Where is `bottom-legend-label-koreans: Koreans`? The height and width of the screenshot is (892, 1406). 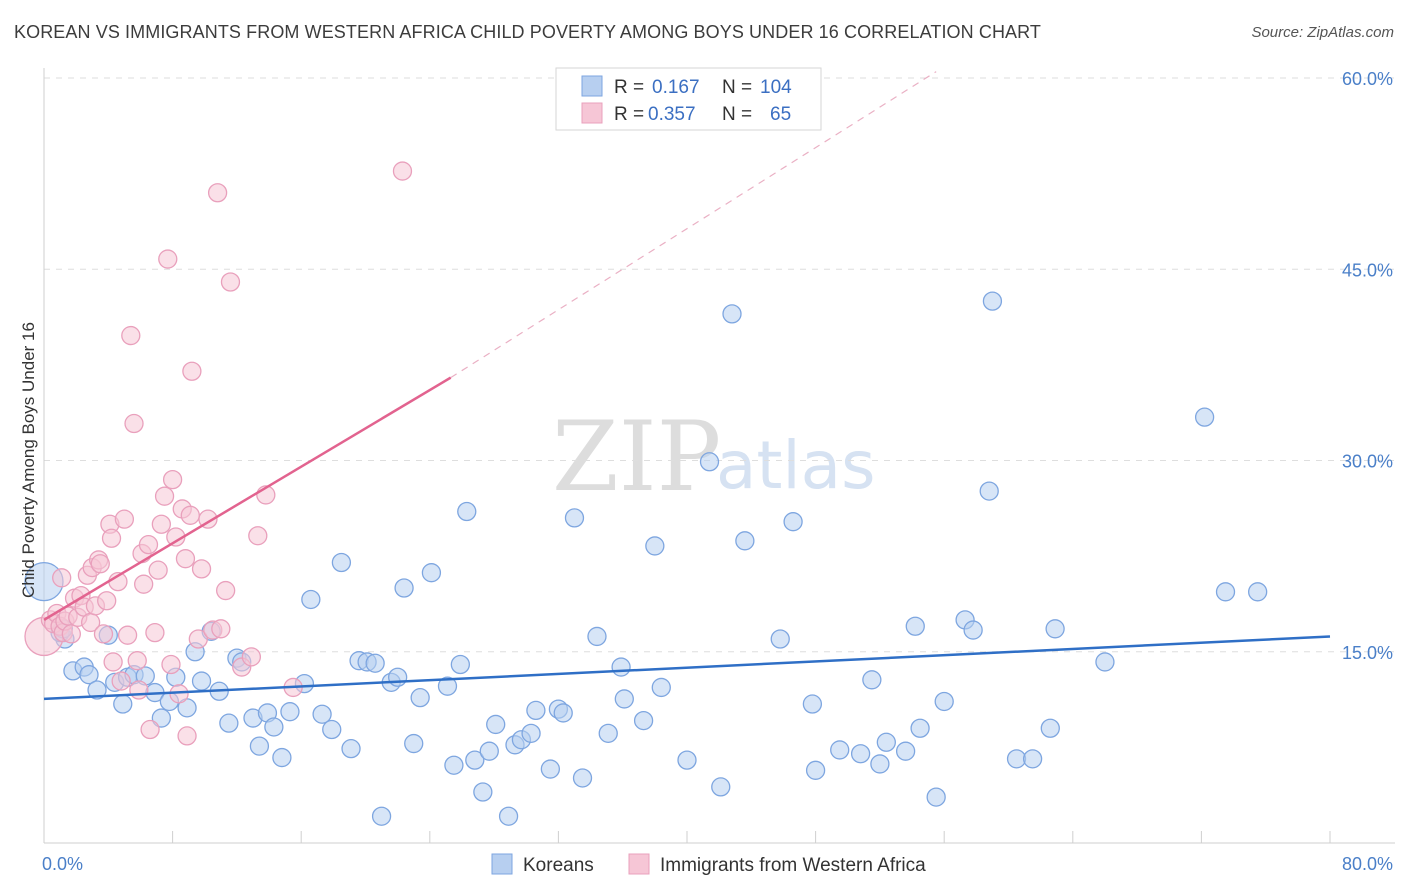
bottom-legend-label-koreans: Koreans is located at coordinates (558, 865).